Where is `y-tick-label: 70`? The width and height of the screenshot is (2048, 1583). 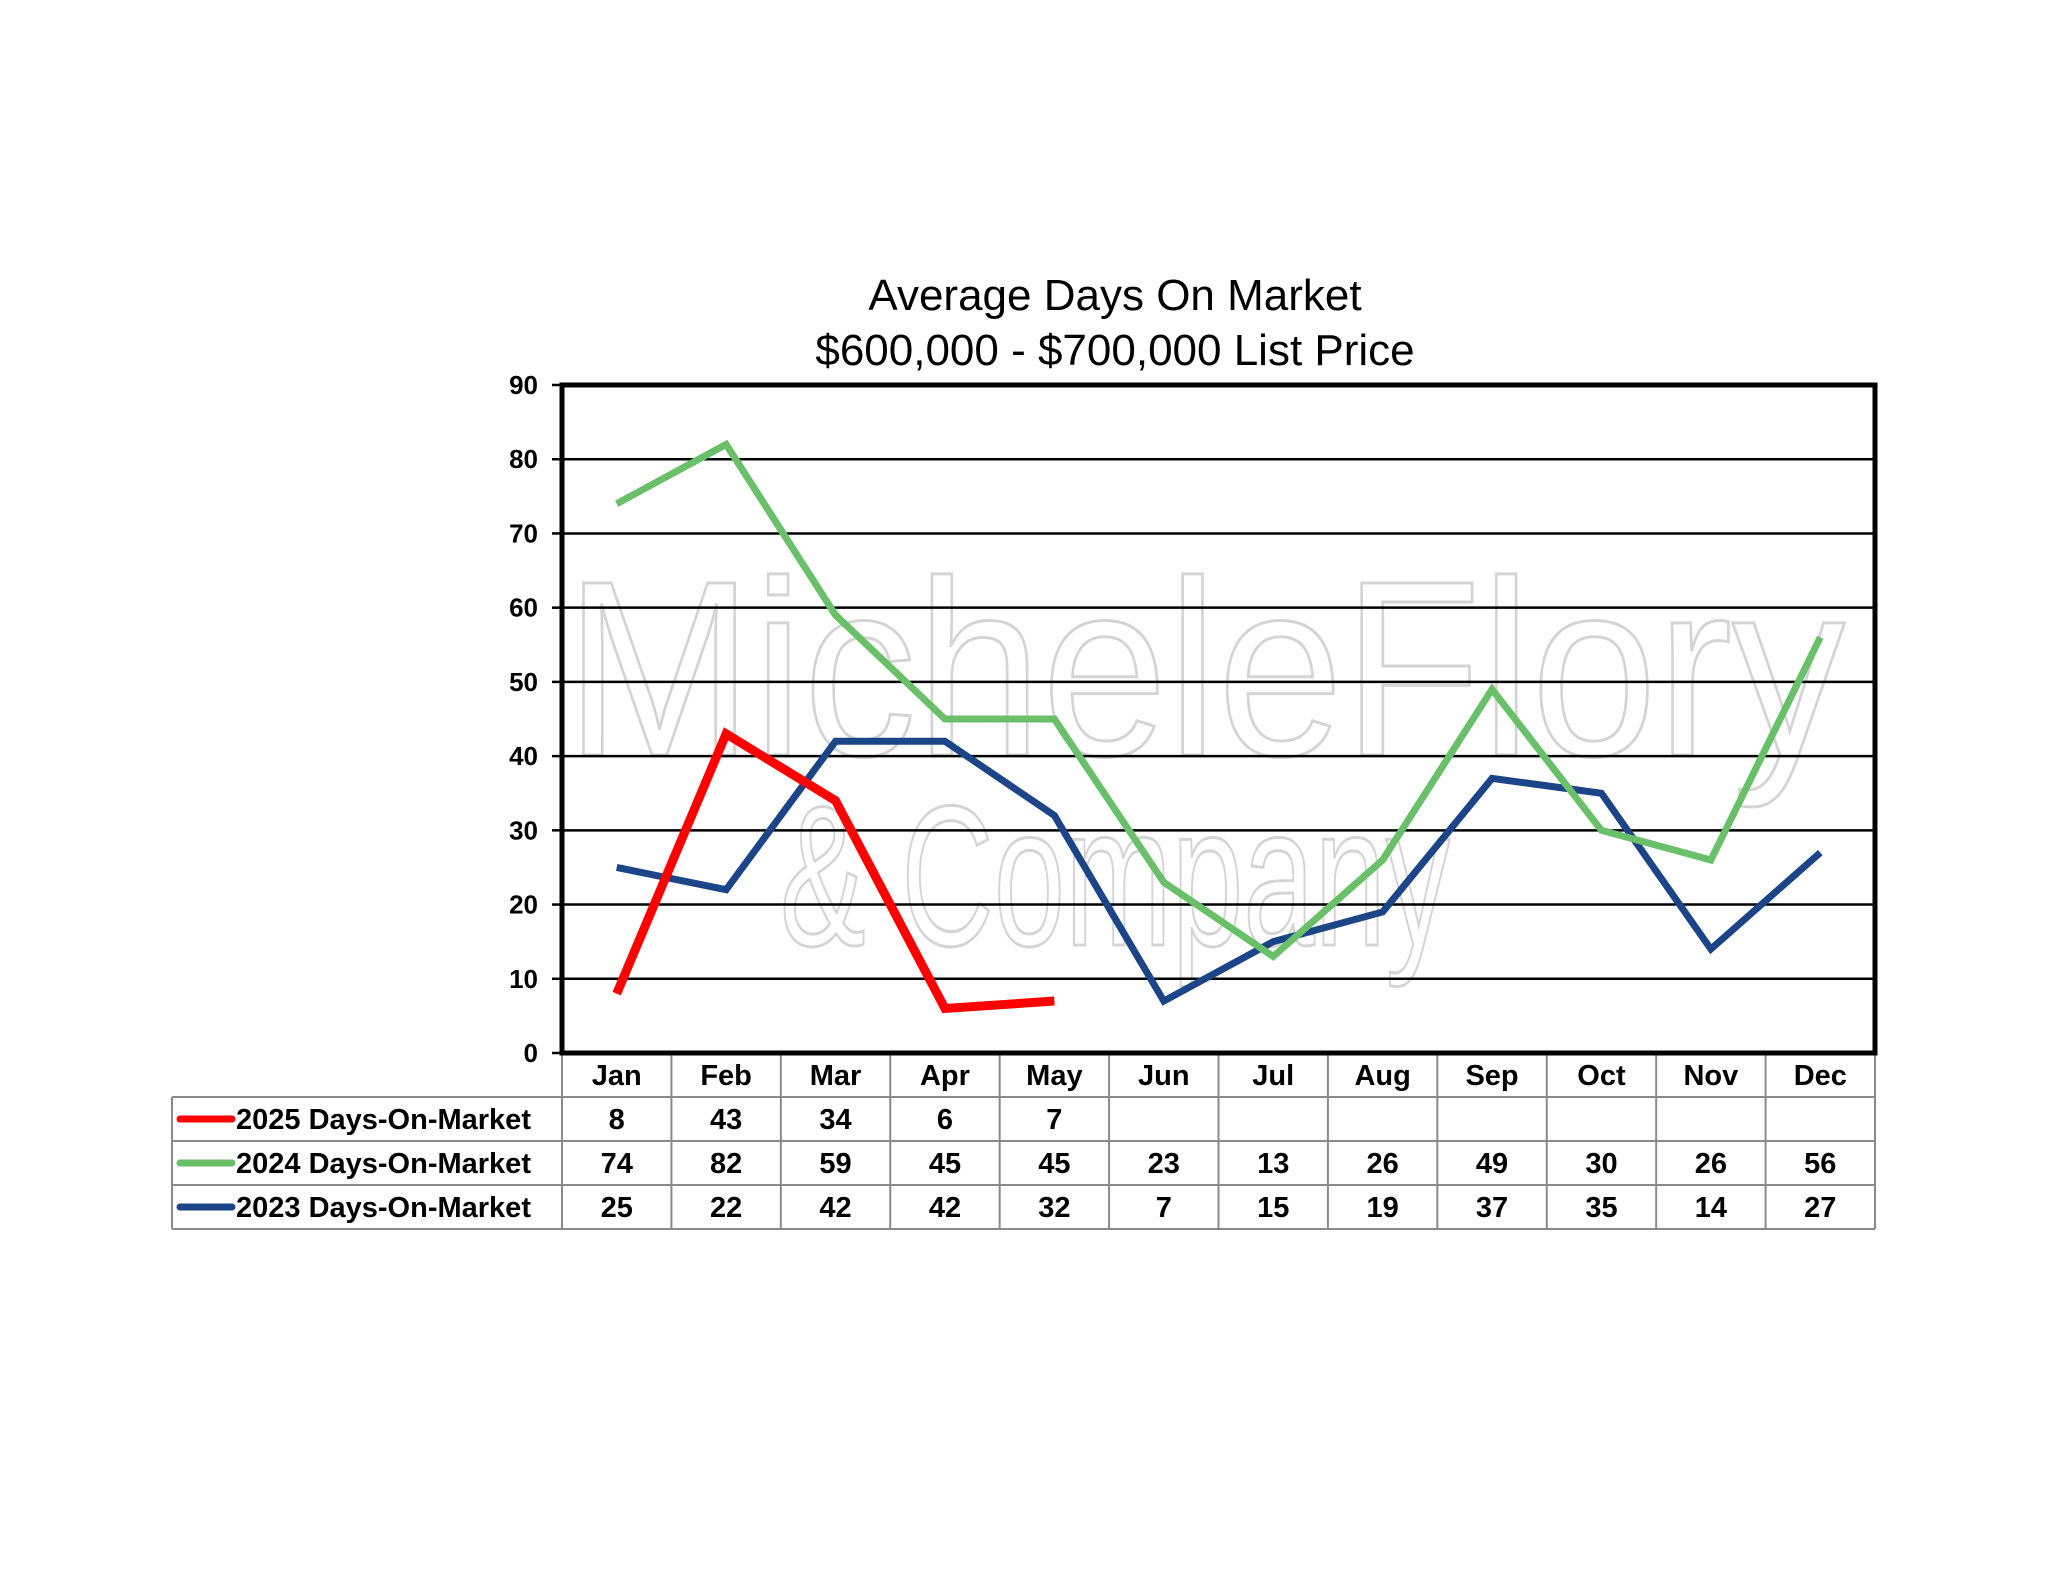
y-tick-label: 70 is located at coordinates (523, 533).